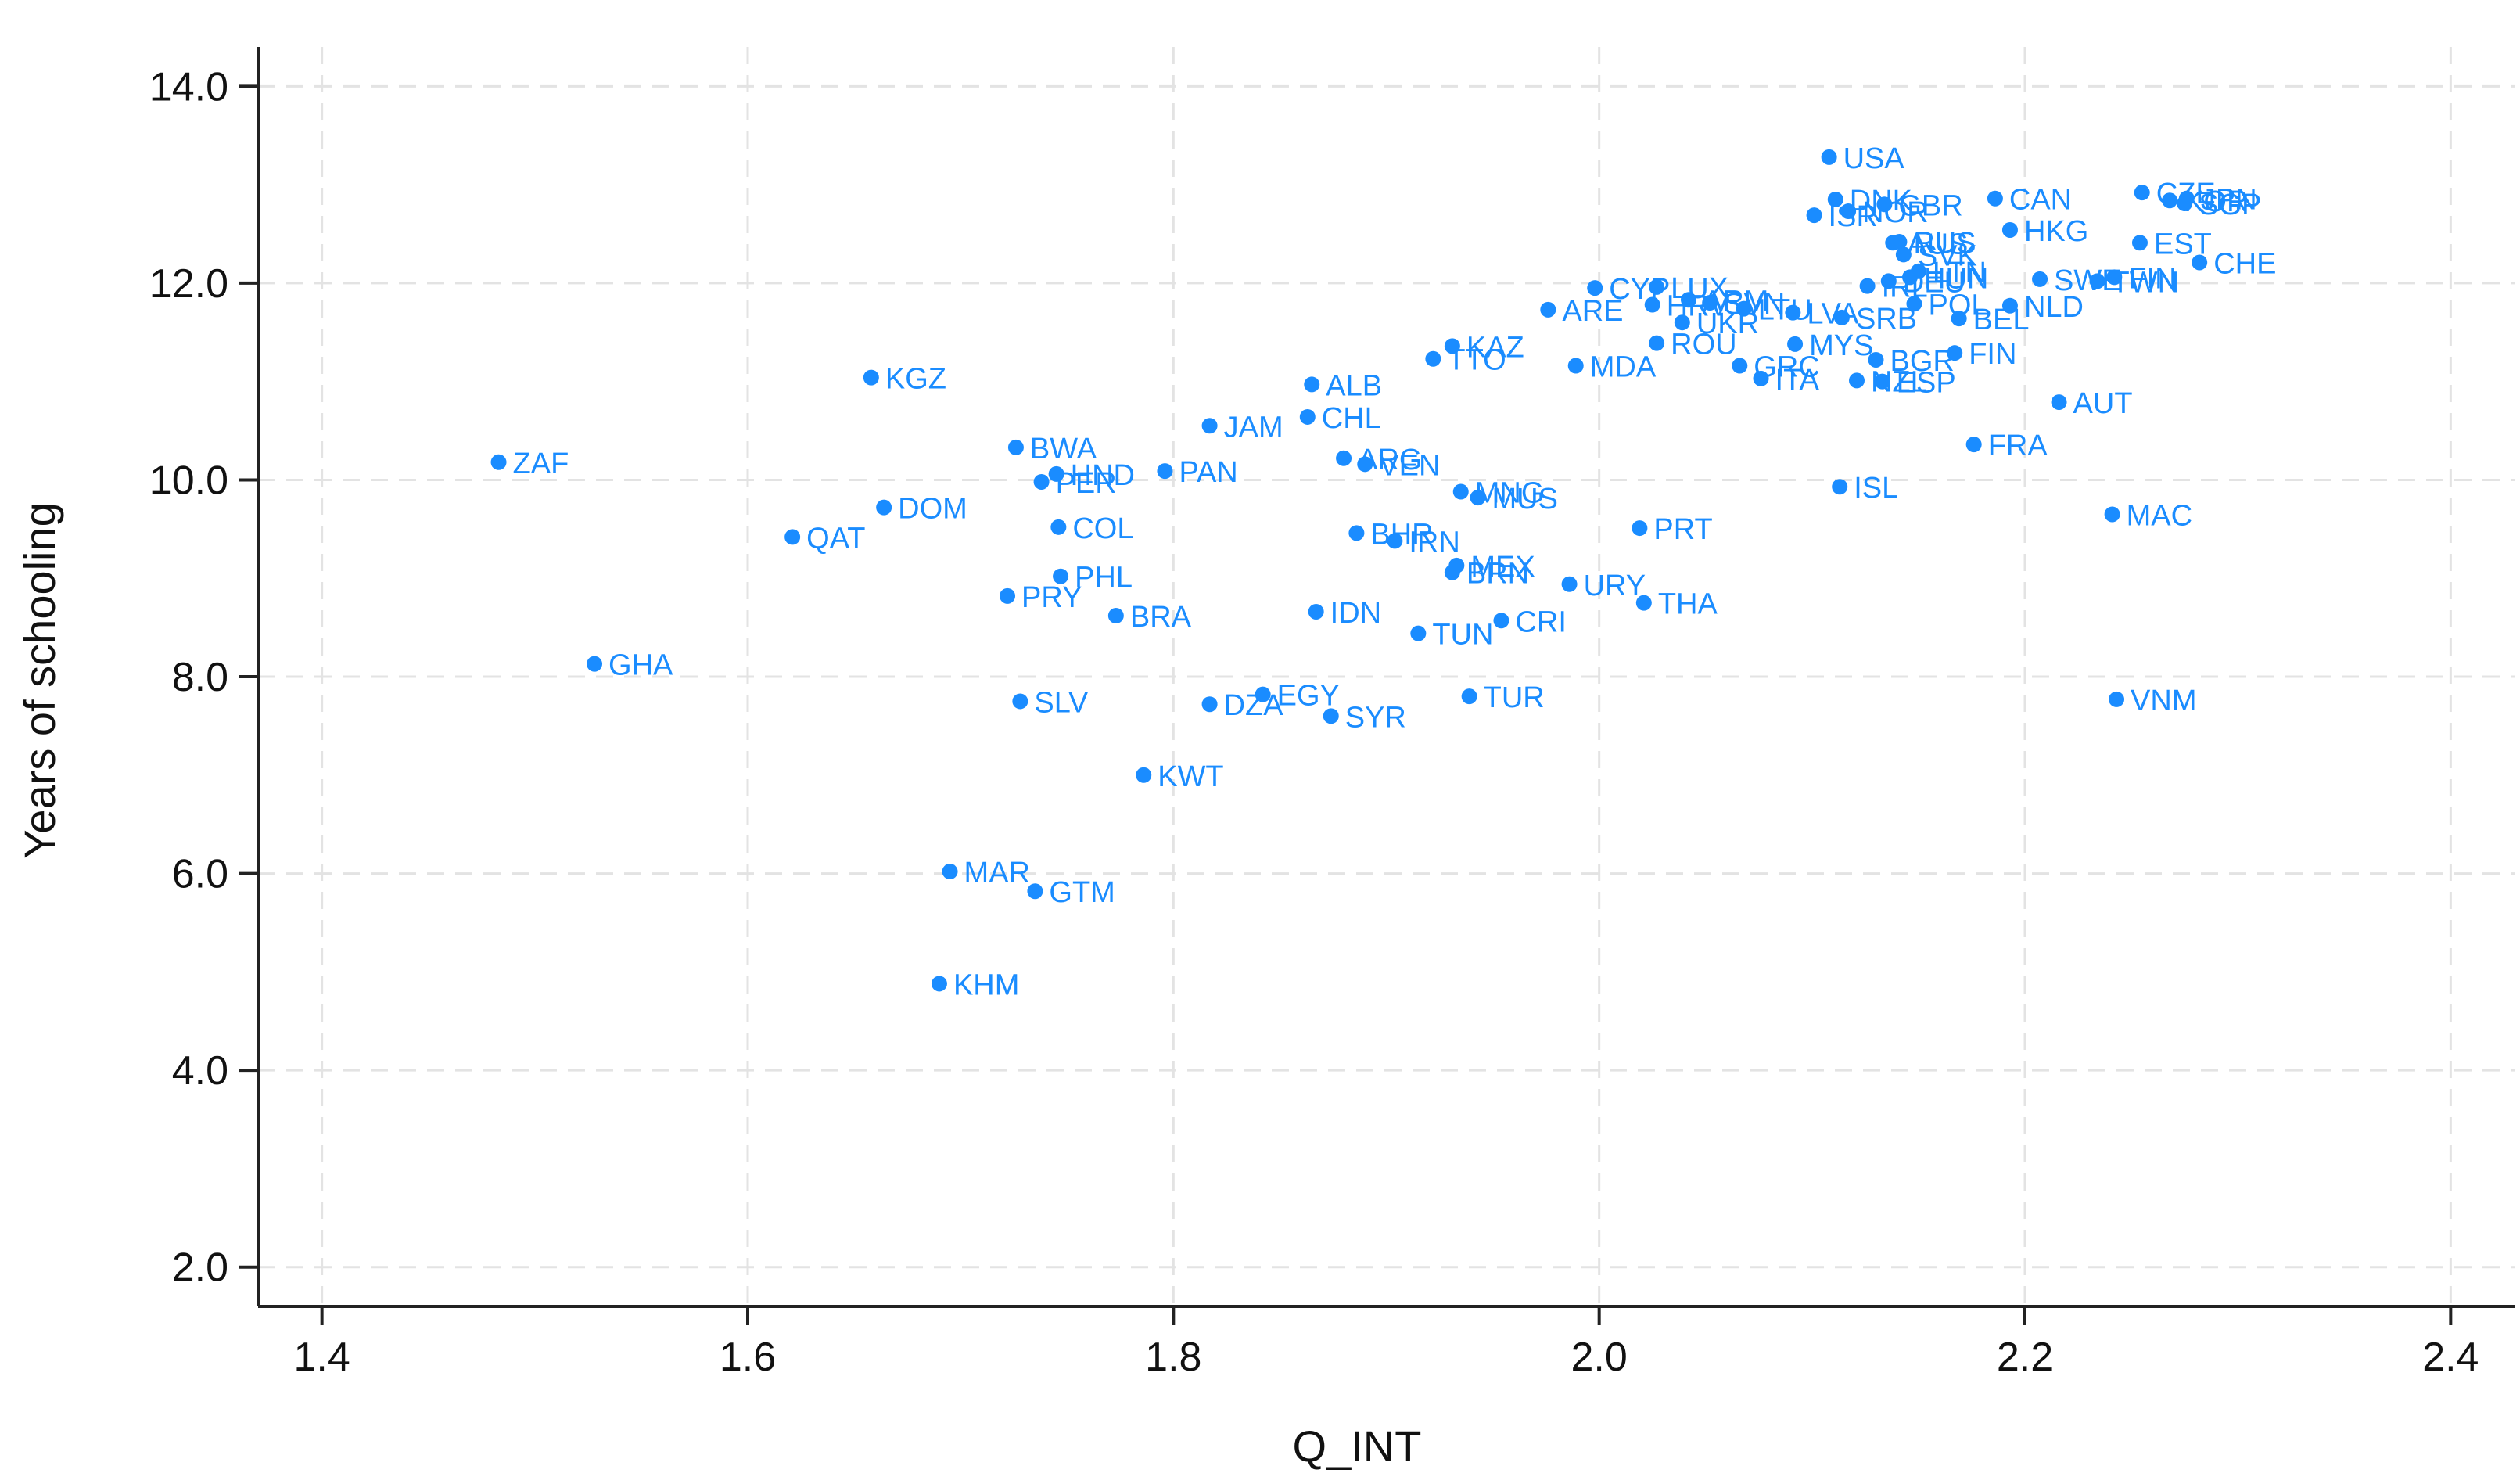 The height and width of the screenshot is (1484, 2520). I want to click on point-kor, so click(2170, 200).